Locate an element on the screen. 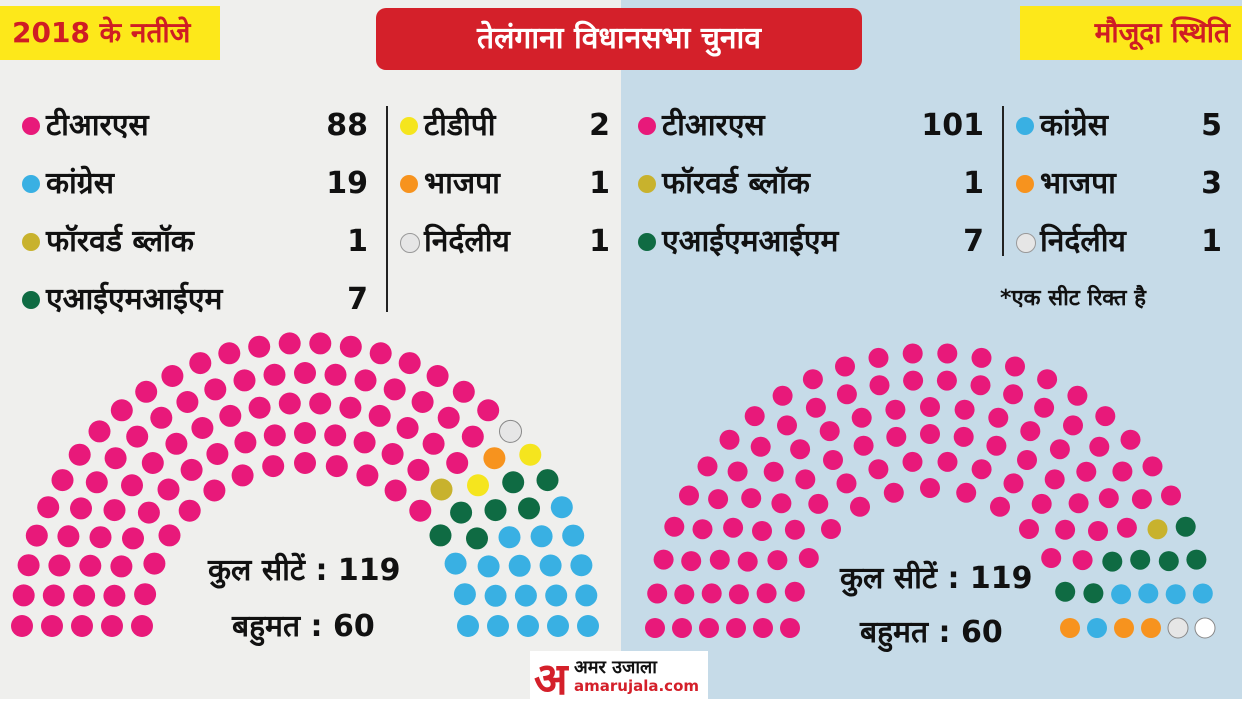 The width and height of the screenshot is (1242, 707). party-seat-count: 19 is located at coordinates (347, 183).